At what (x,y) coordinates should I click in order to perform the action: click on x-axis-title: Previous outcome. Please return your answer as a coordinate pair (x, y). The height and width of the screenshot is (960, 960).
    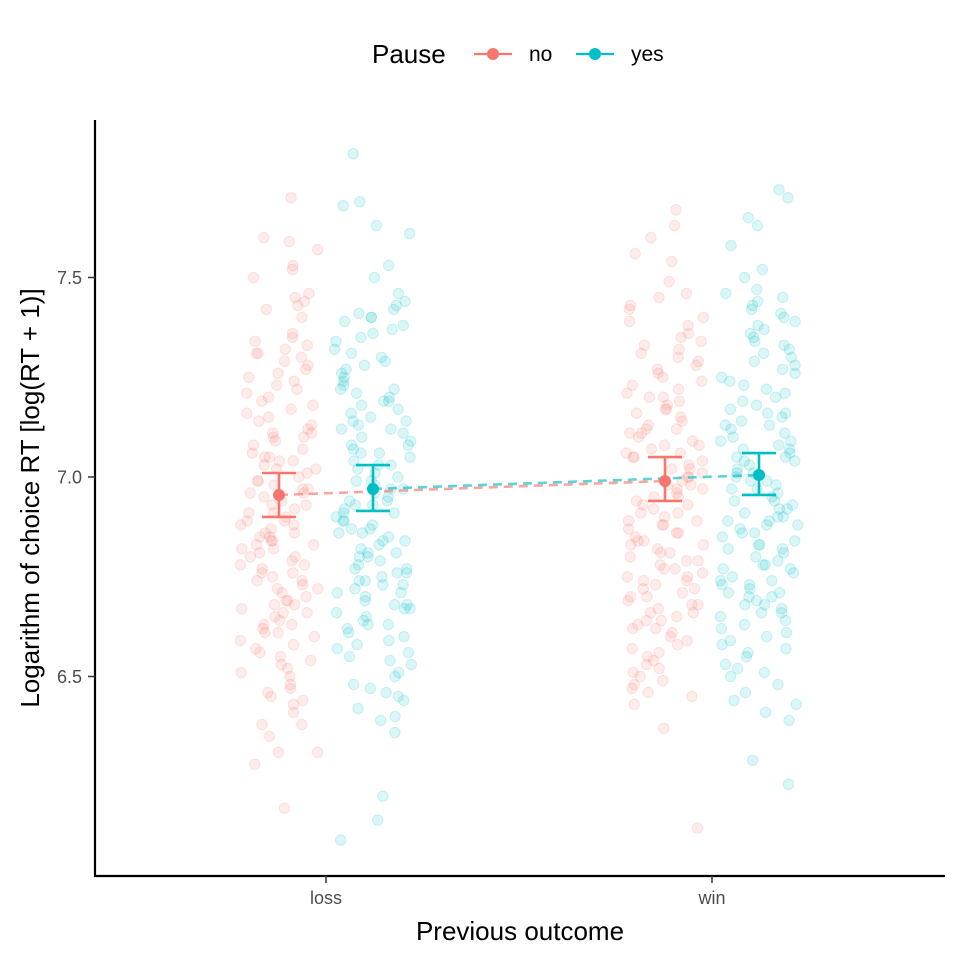
    Looking at the image, I should click on (520, 931).